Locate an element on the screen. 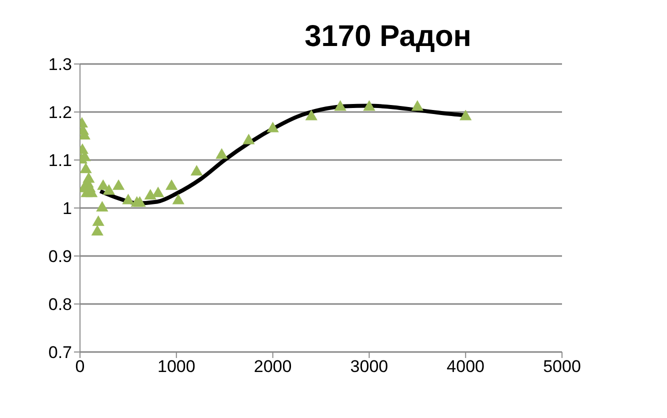 The height and width of the screenshot is (418, 667). y-tick-label: 1.3 is located at coordinates (60, 64).